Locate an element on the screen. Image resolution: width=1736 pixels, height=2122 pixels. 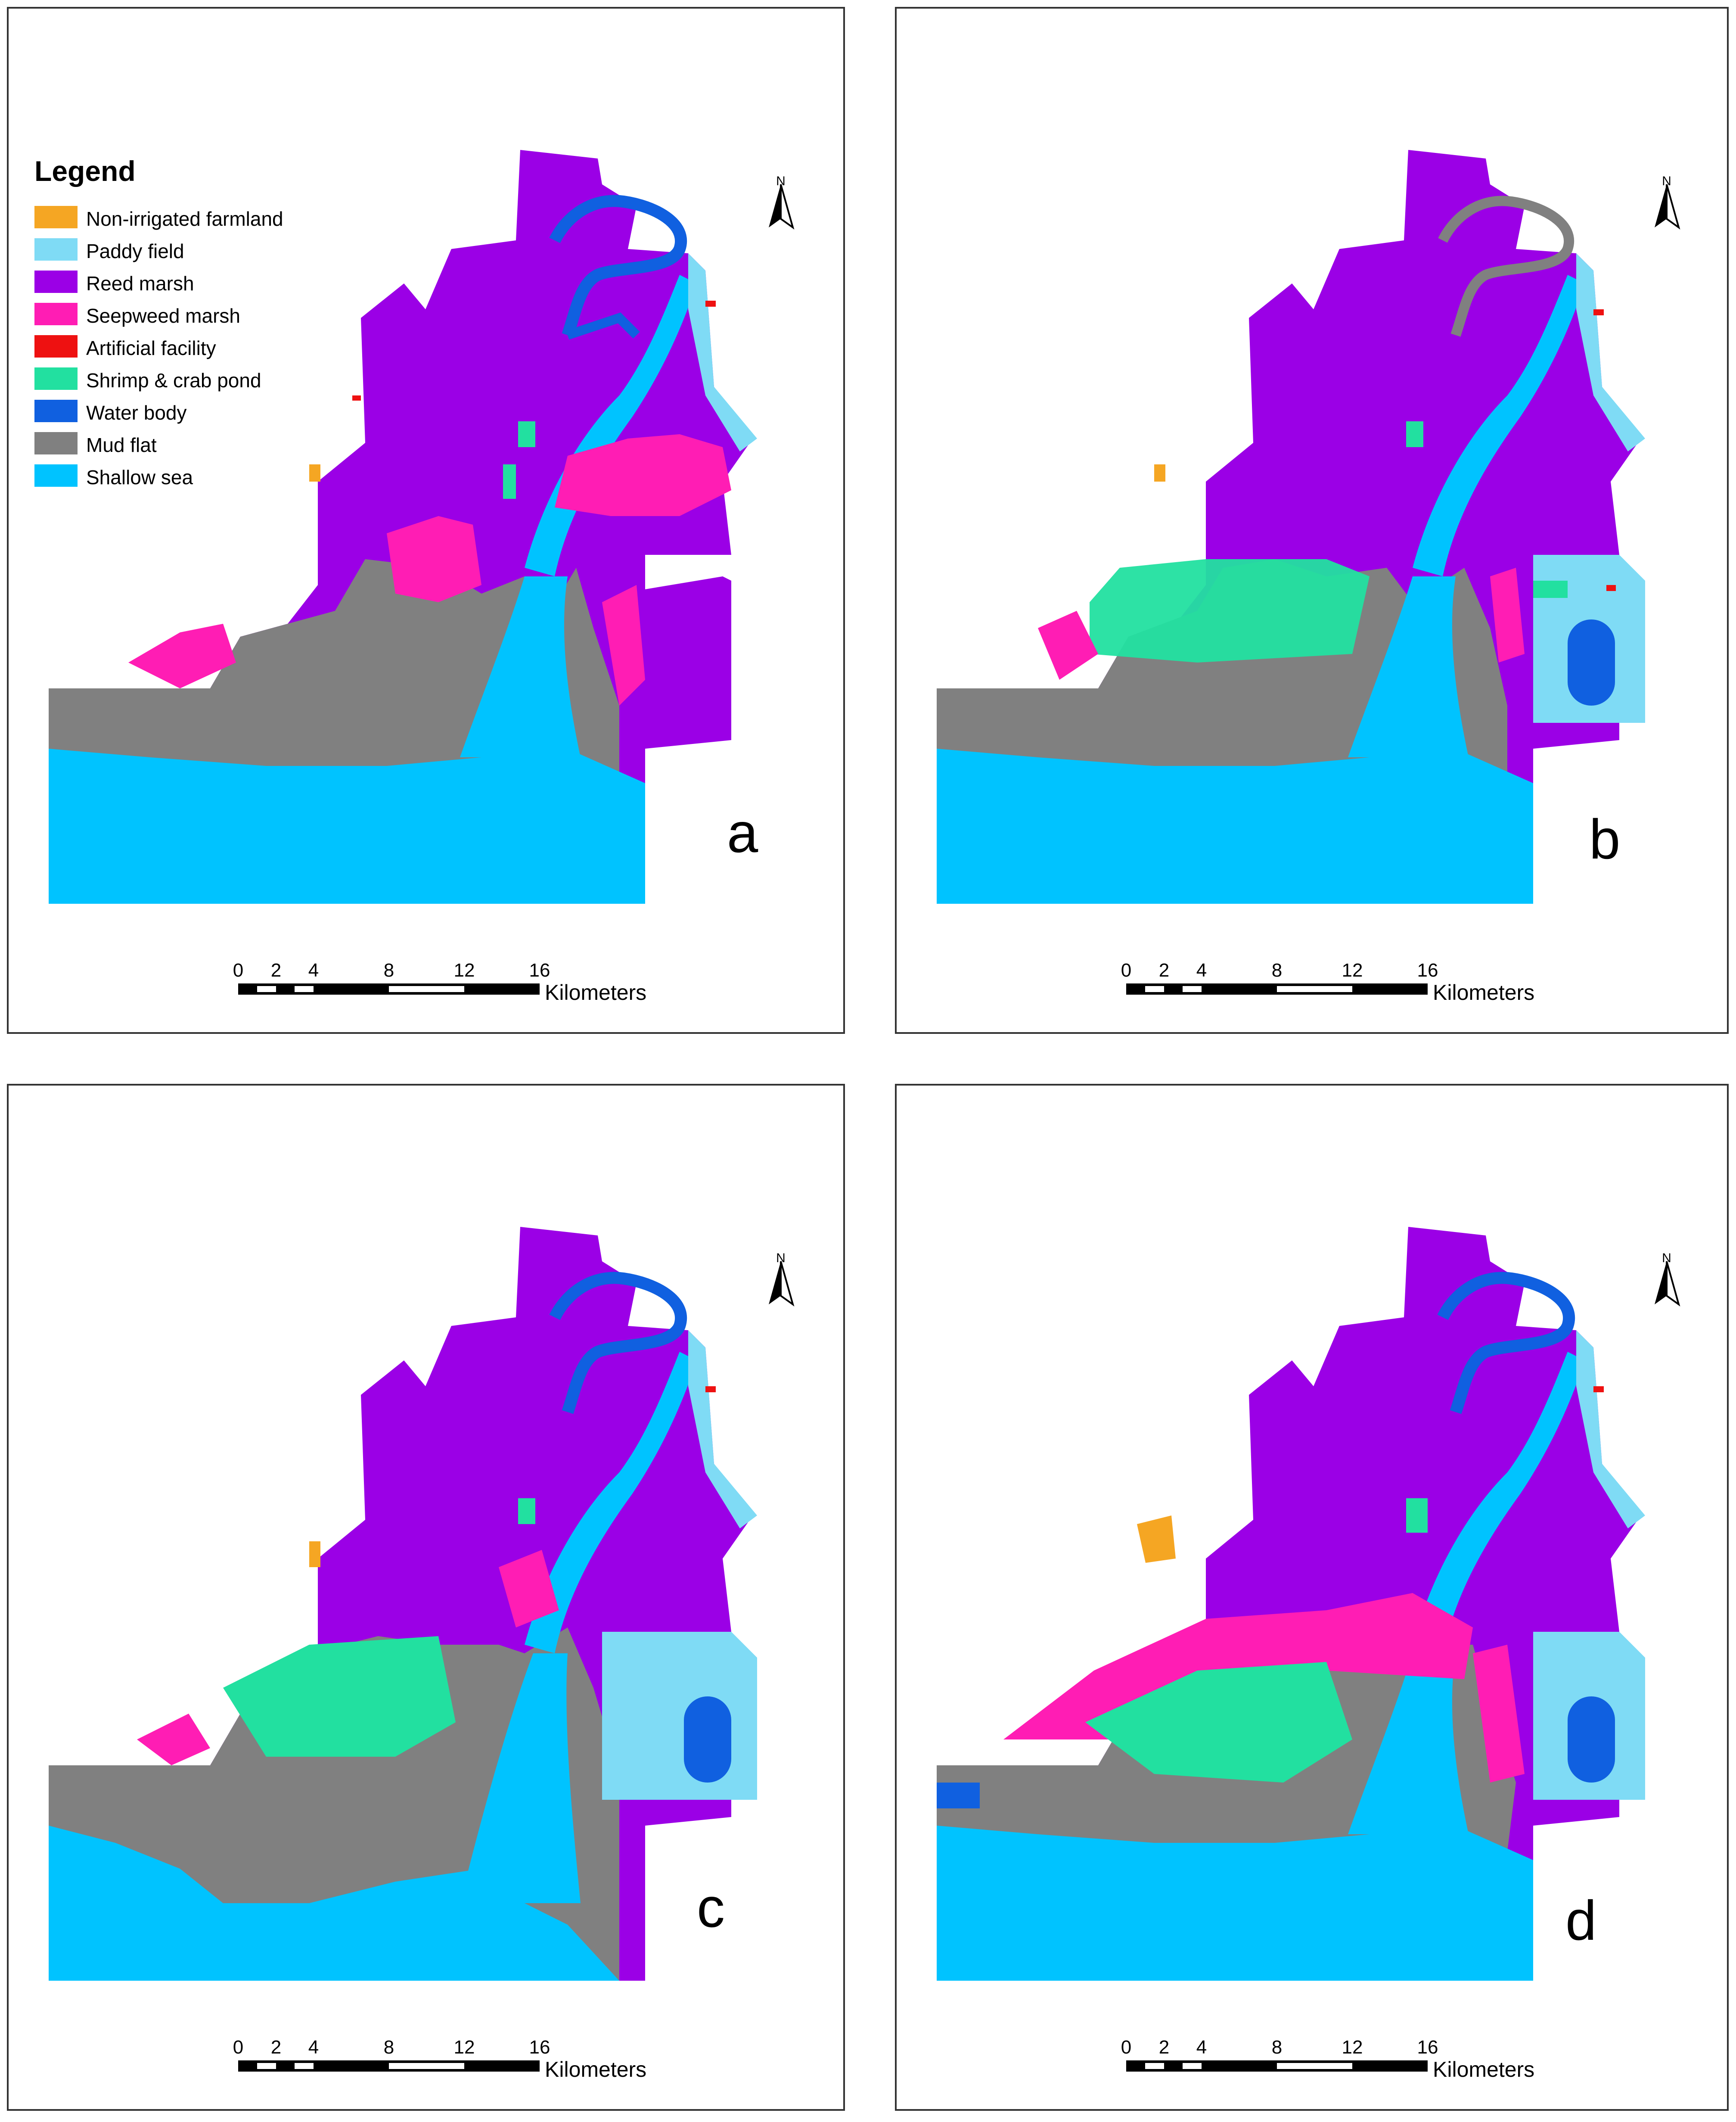
panel-d-reservoir is located at coordinates (1592, 1739).